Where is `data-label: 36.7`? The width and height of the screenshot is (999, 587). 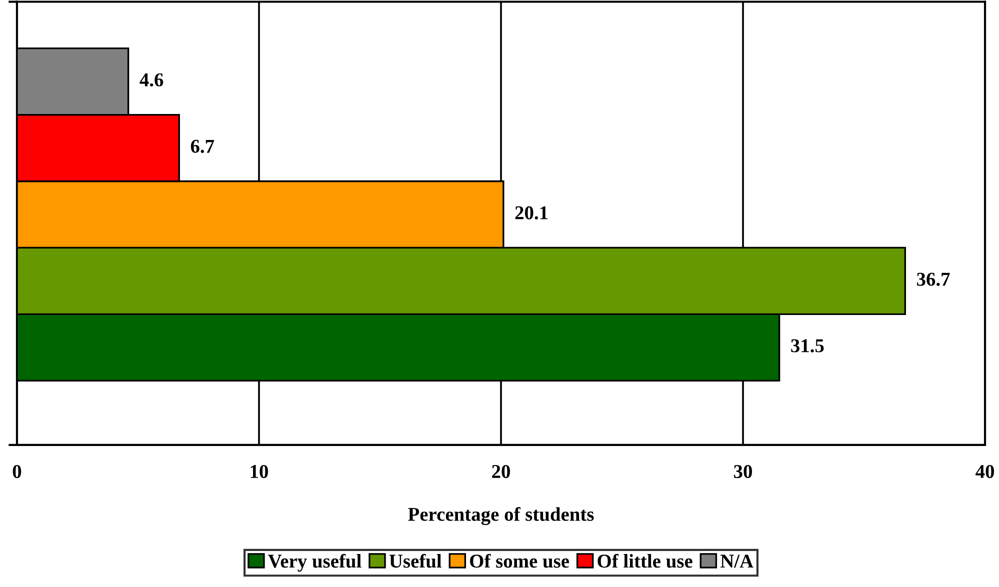
data-label: 36.7 is located at coordinates (933, 279).